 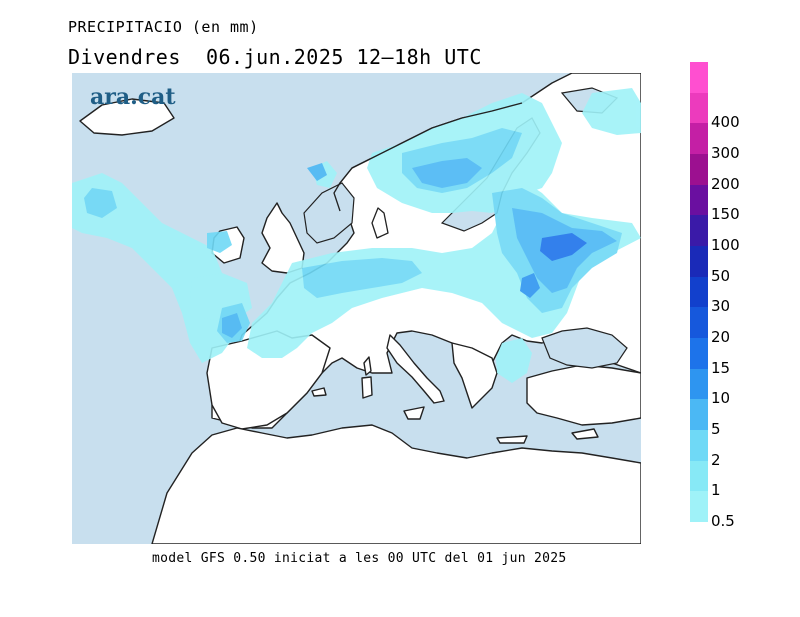 What do you see at coordinates (725, 122) in the screenshot?
I see `legend-label: 400` at bounding box center [725, 122].